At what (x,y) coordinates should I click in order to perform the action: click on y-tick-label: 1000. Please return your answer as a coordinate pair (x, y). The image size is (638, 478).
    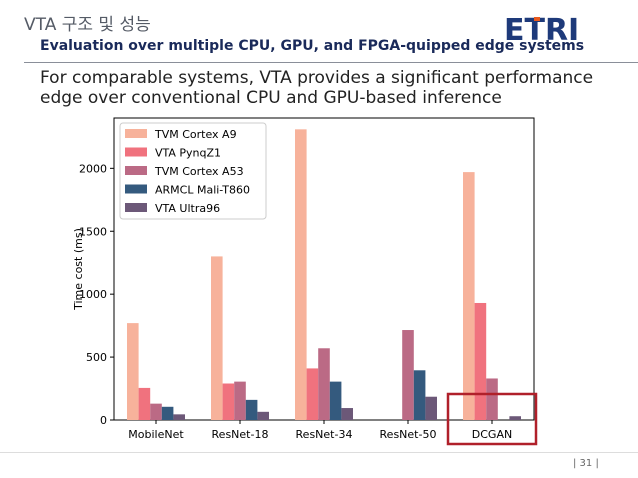
    Looking at the image, I should click on (93, 294).